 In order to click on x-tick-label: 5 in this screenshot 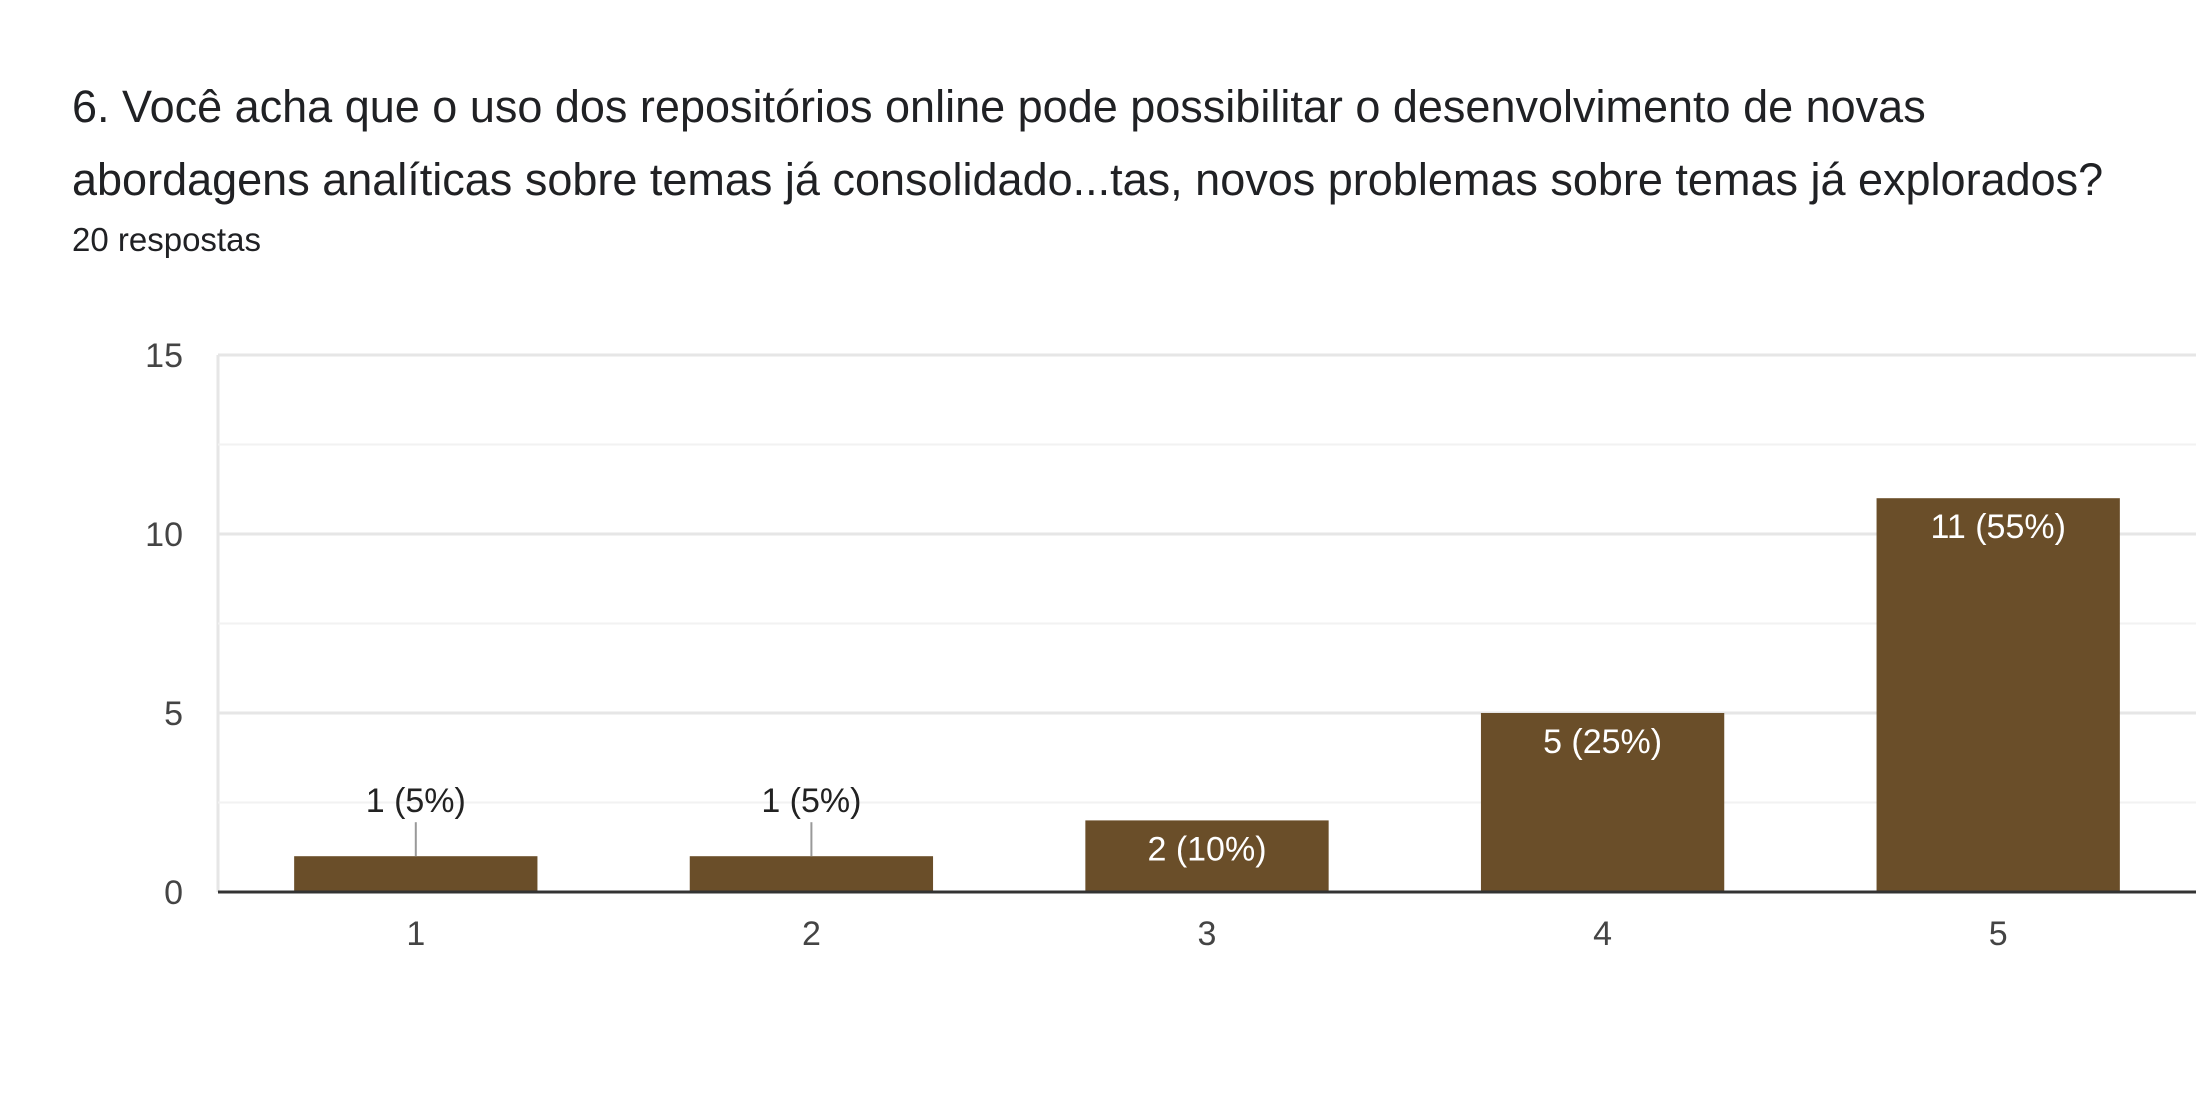, I will do `click(1998, 934)`.